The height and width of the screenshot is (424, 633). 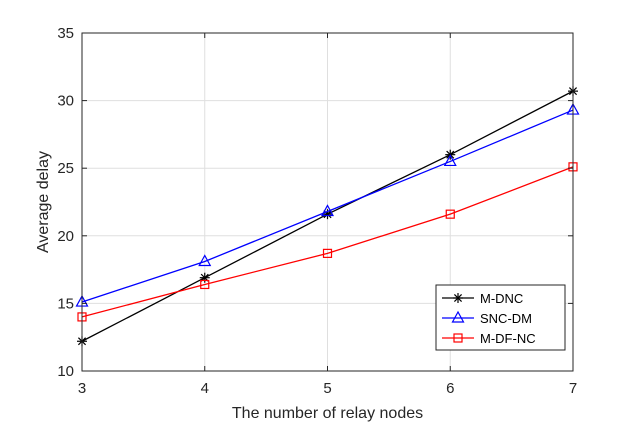 I want to click on legend-item: SNC-DM, so click(x=487, y=318).